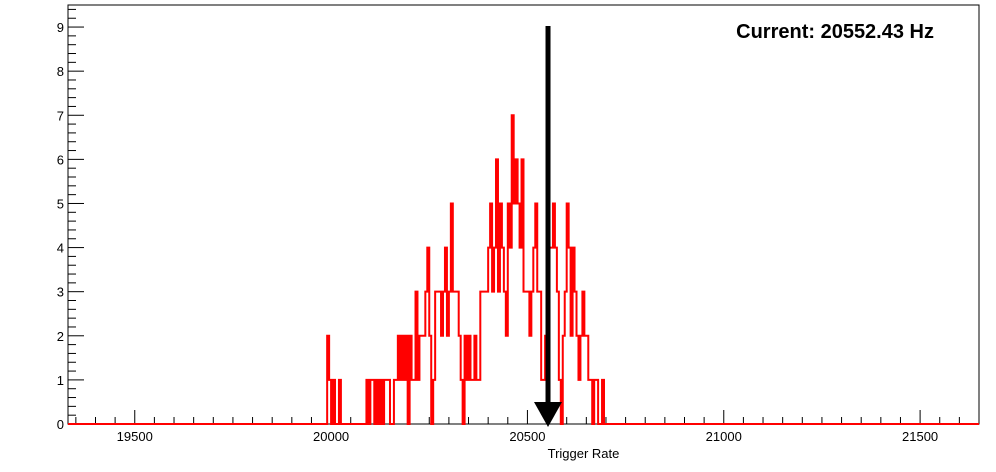  Describe the element at coordinates (548, 414) in the screenshot. I see `arrow-head` at that location.